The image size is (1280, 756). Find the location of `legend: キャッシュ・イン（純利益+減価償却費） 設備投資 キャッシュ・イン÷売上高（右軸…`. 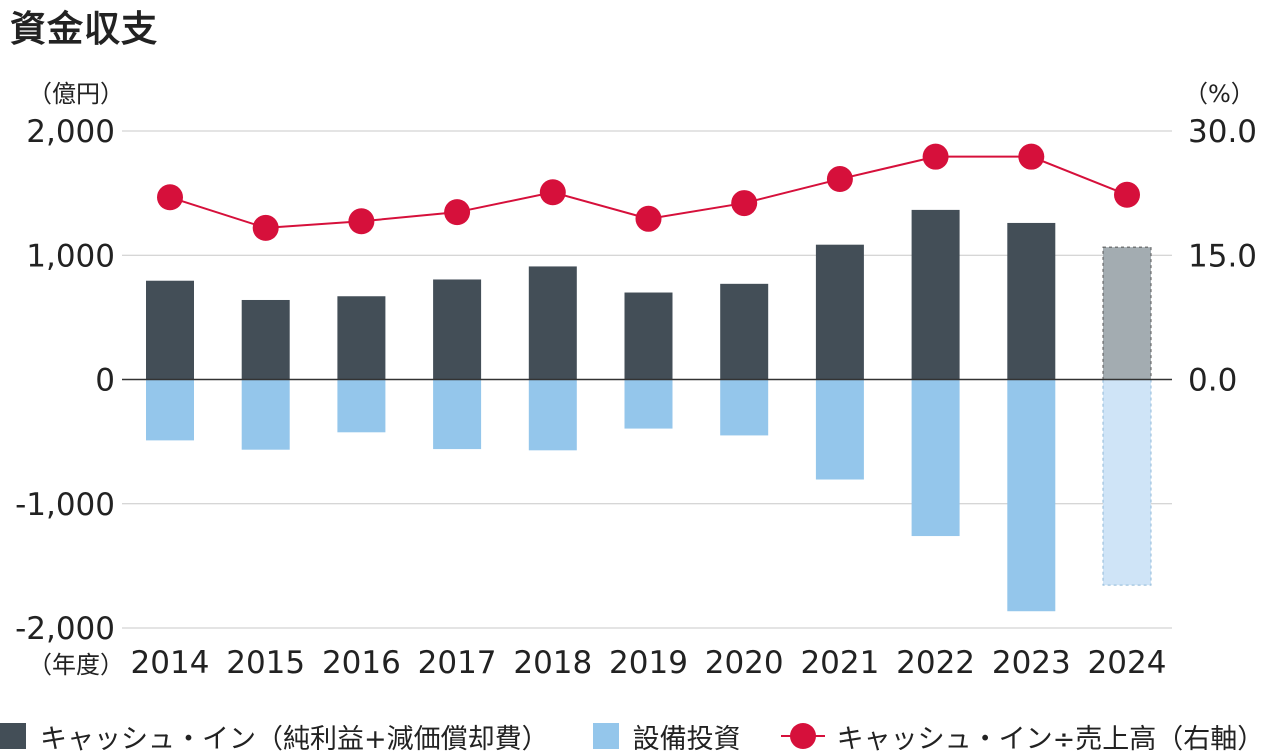

legend: キャッシュ・イン（純利益+減価償却費） 設備投資 キャッシュ・イン÷売上高（右軸… is located at coordinates (640, 736).